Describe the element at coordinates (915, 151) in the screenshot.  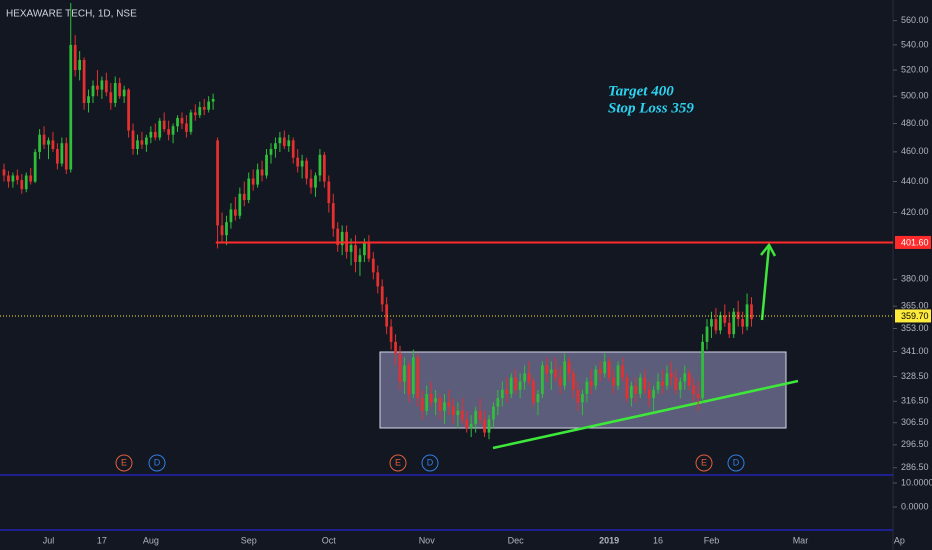
I see `y-tick-label: 460.00` at that location.